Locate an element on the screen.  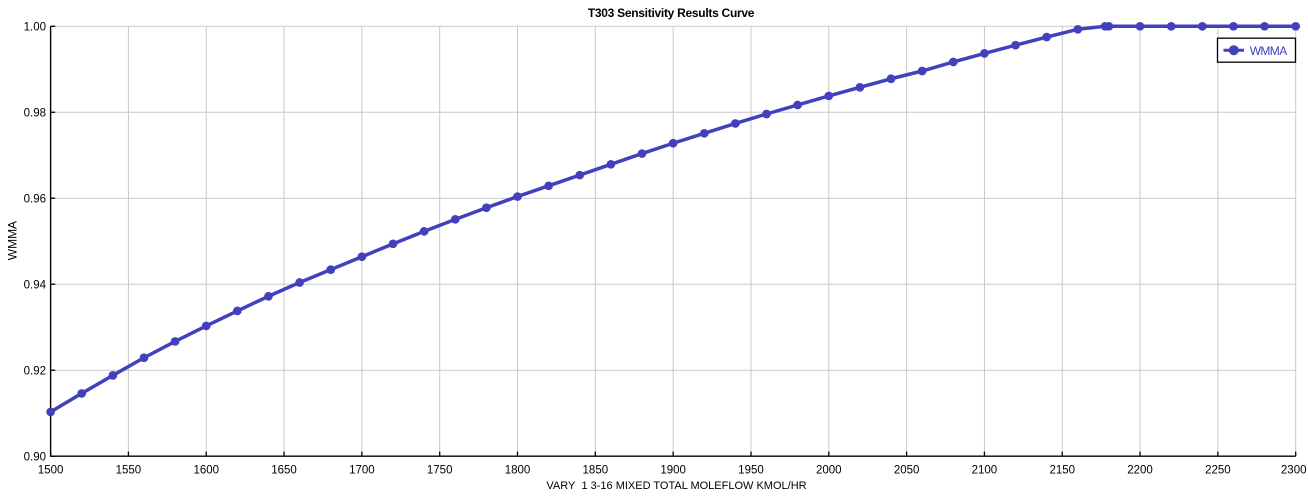
svg-text: 0.96 is located at coordinates (35, 199).